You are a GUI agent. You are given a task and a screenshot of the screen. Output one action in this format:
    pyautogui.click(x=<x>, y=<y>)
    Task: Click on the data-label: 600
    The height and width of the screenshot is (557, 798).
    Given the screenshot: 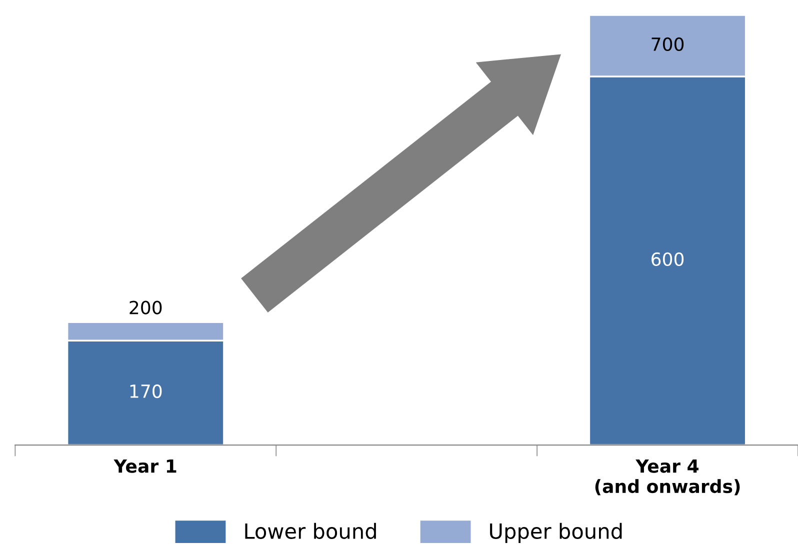 What is the action you would take?
    pyautogui.click(x=668, y=259)
    